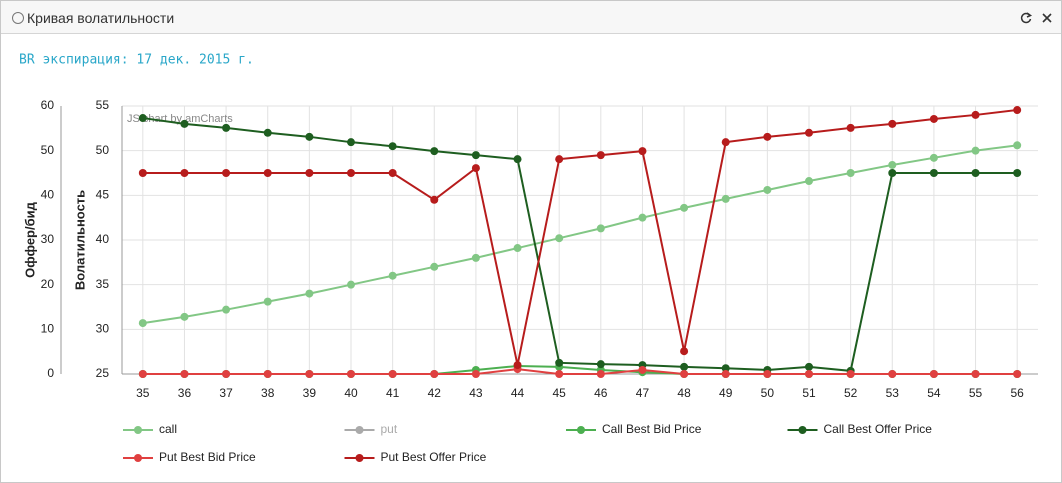 The image size is (1062, 483). Describe the element at coordinates (809, 393) in the screenshot. I see `x-tick-label: 51` at that location.